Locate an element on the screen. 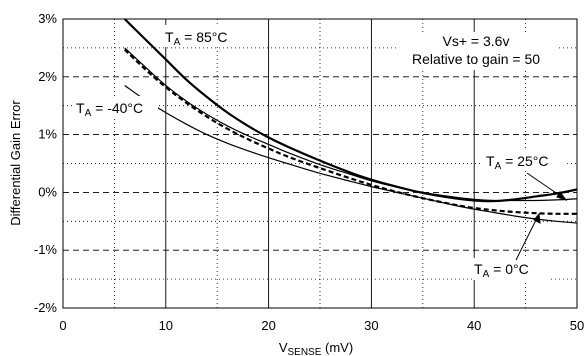 The image size is (587, 356). y-tick-label: 3% is located at coordinates (47, 18).